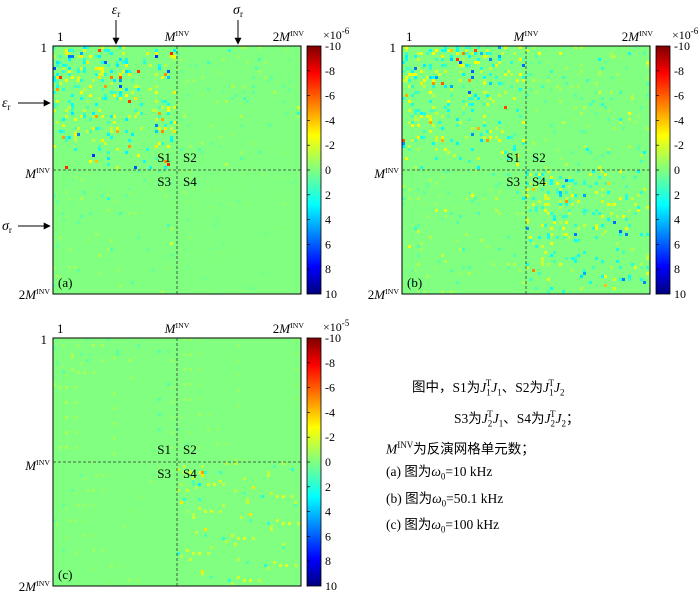 This screenshot has height=594, width=700. I want to click on top-annotation-r-1: σr, so click(238, 11).